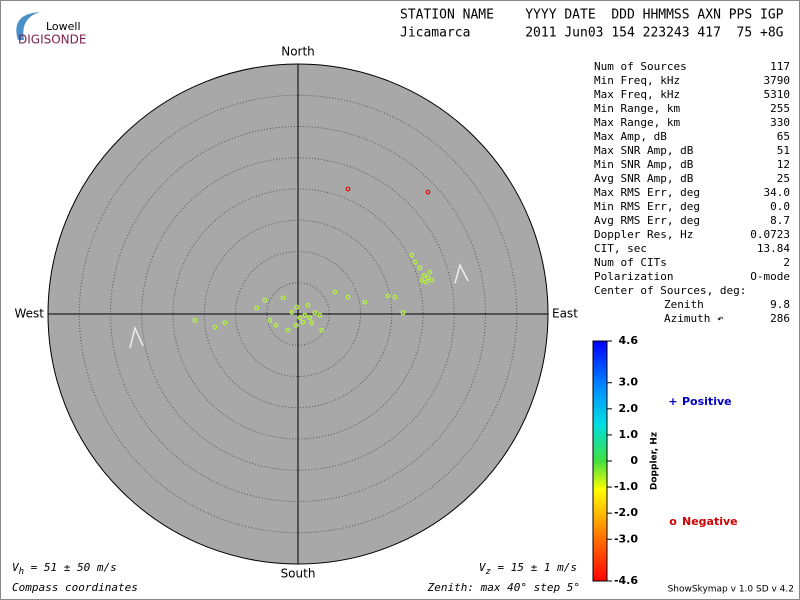  Describe the element at coordinates (298, 52) in the screenshot. I see `compass-label: North` at that location.